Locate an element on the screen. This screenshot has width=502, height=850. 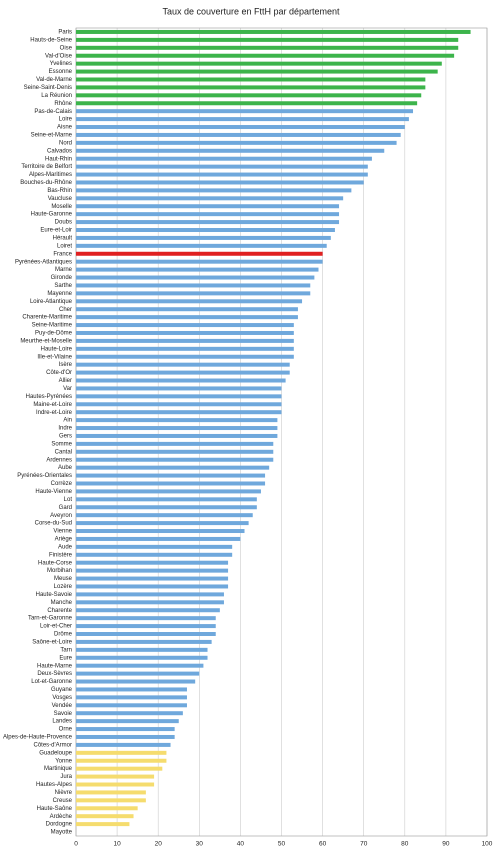
y-tick-label: Eure-et-Loir is located at coordinates (56, 231).